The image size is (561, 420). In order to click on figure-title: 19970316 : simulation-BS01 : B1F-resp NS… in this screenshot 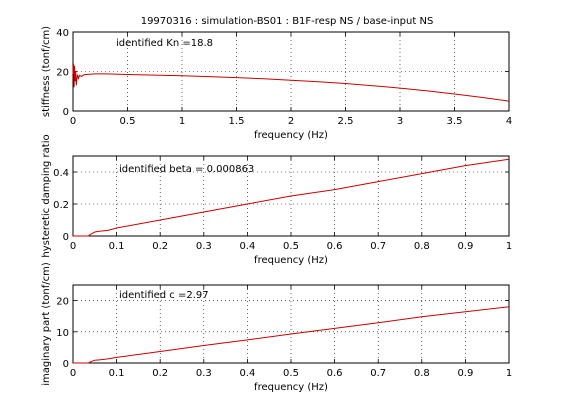, I will do `click(287, 21)`.